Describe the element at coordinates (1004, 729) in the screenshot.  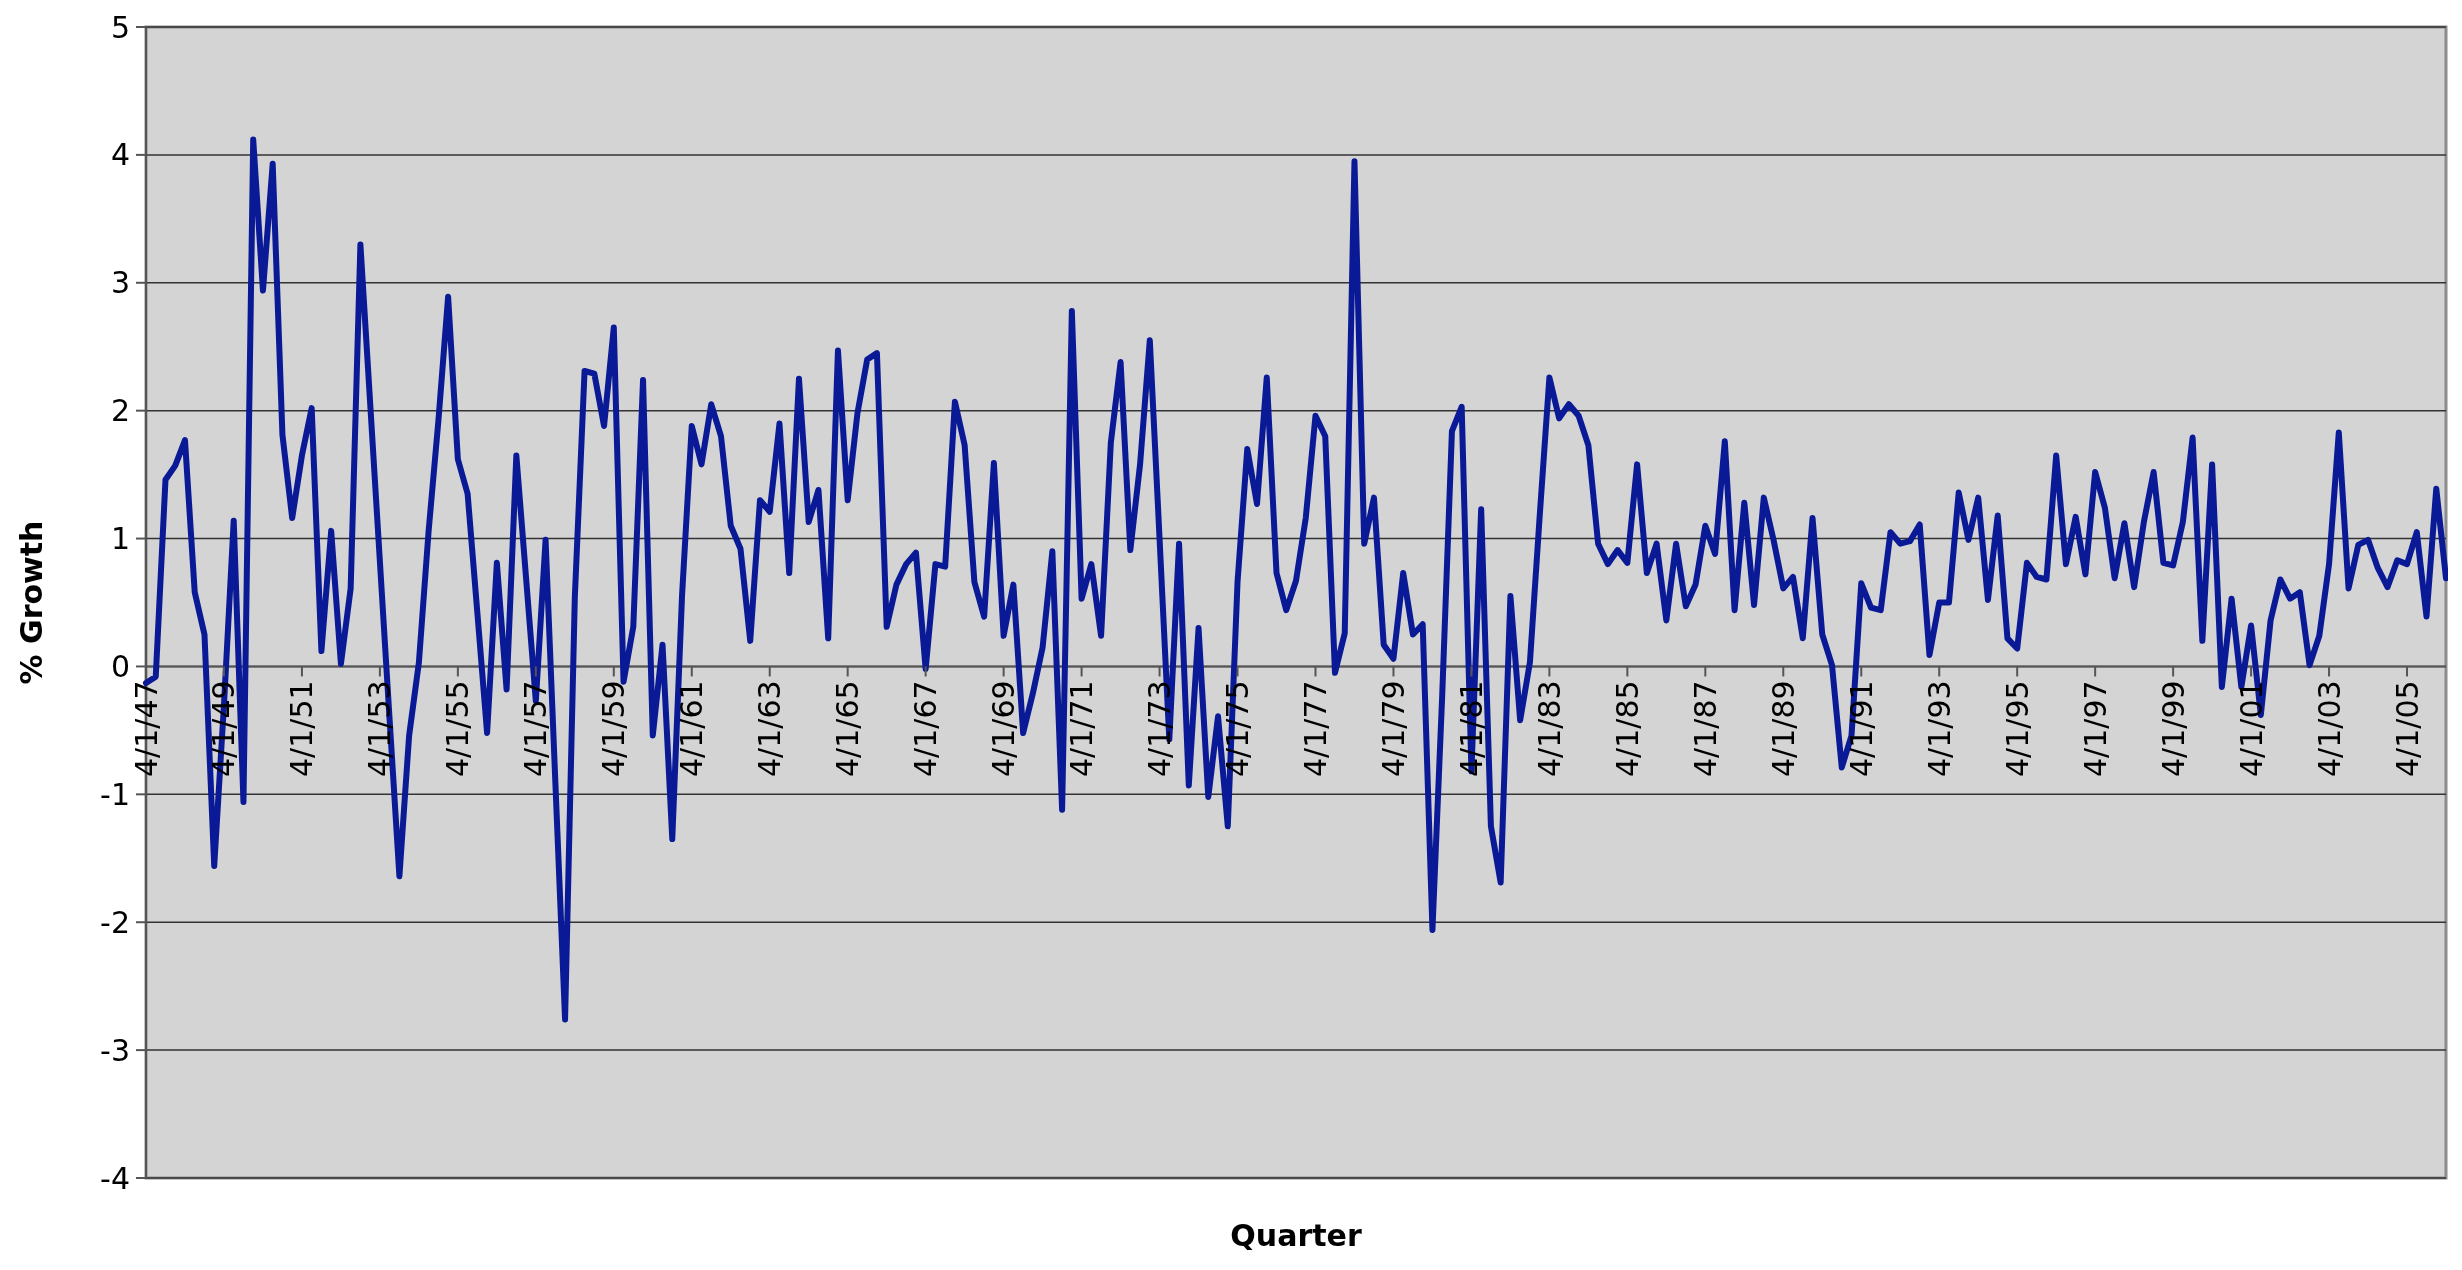
I see `x-tick-label: 4/1/69` at that location.